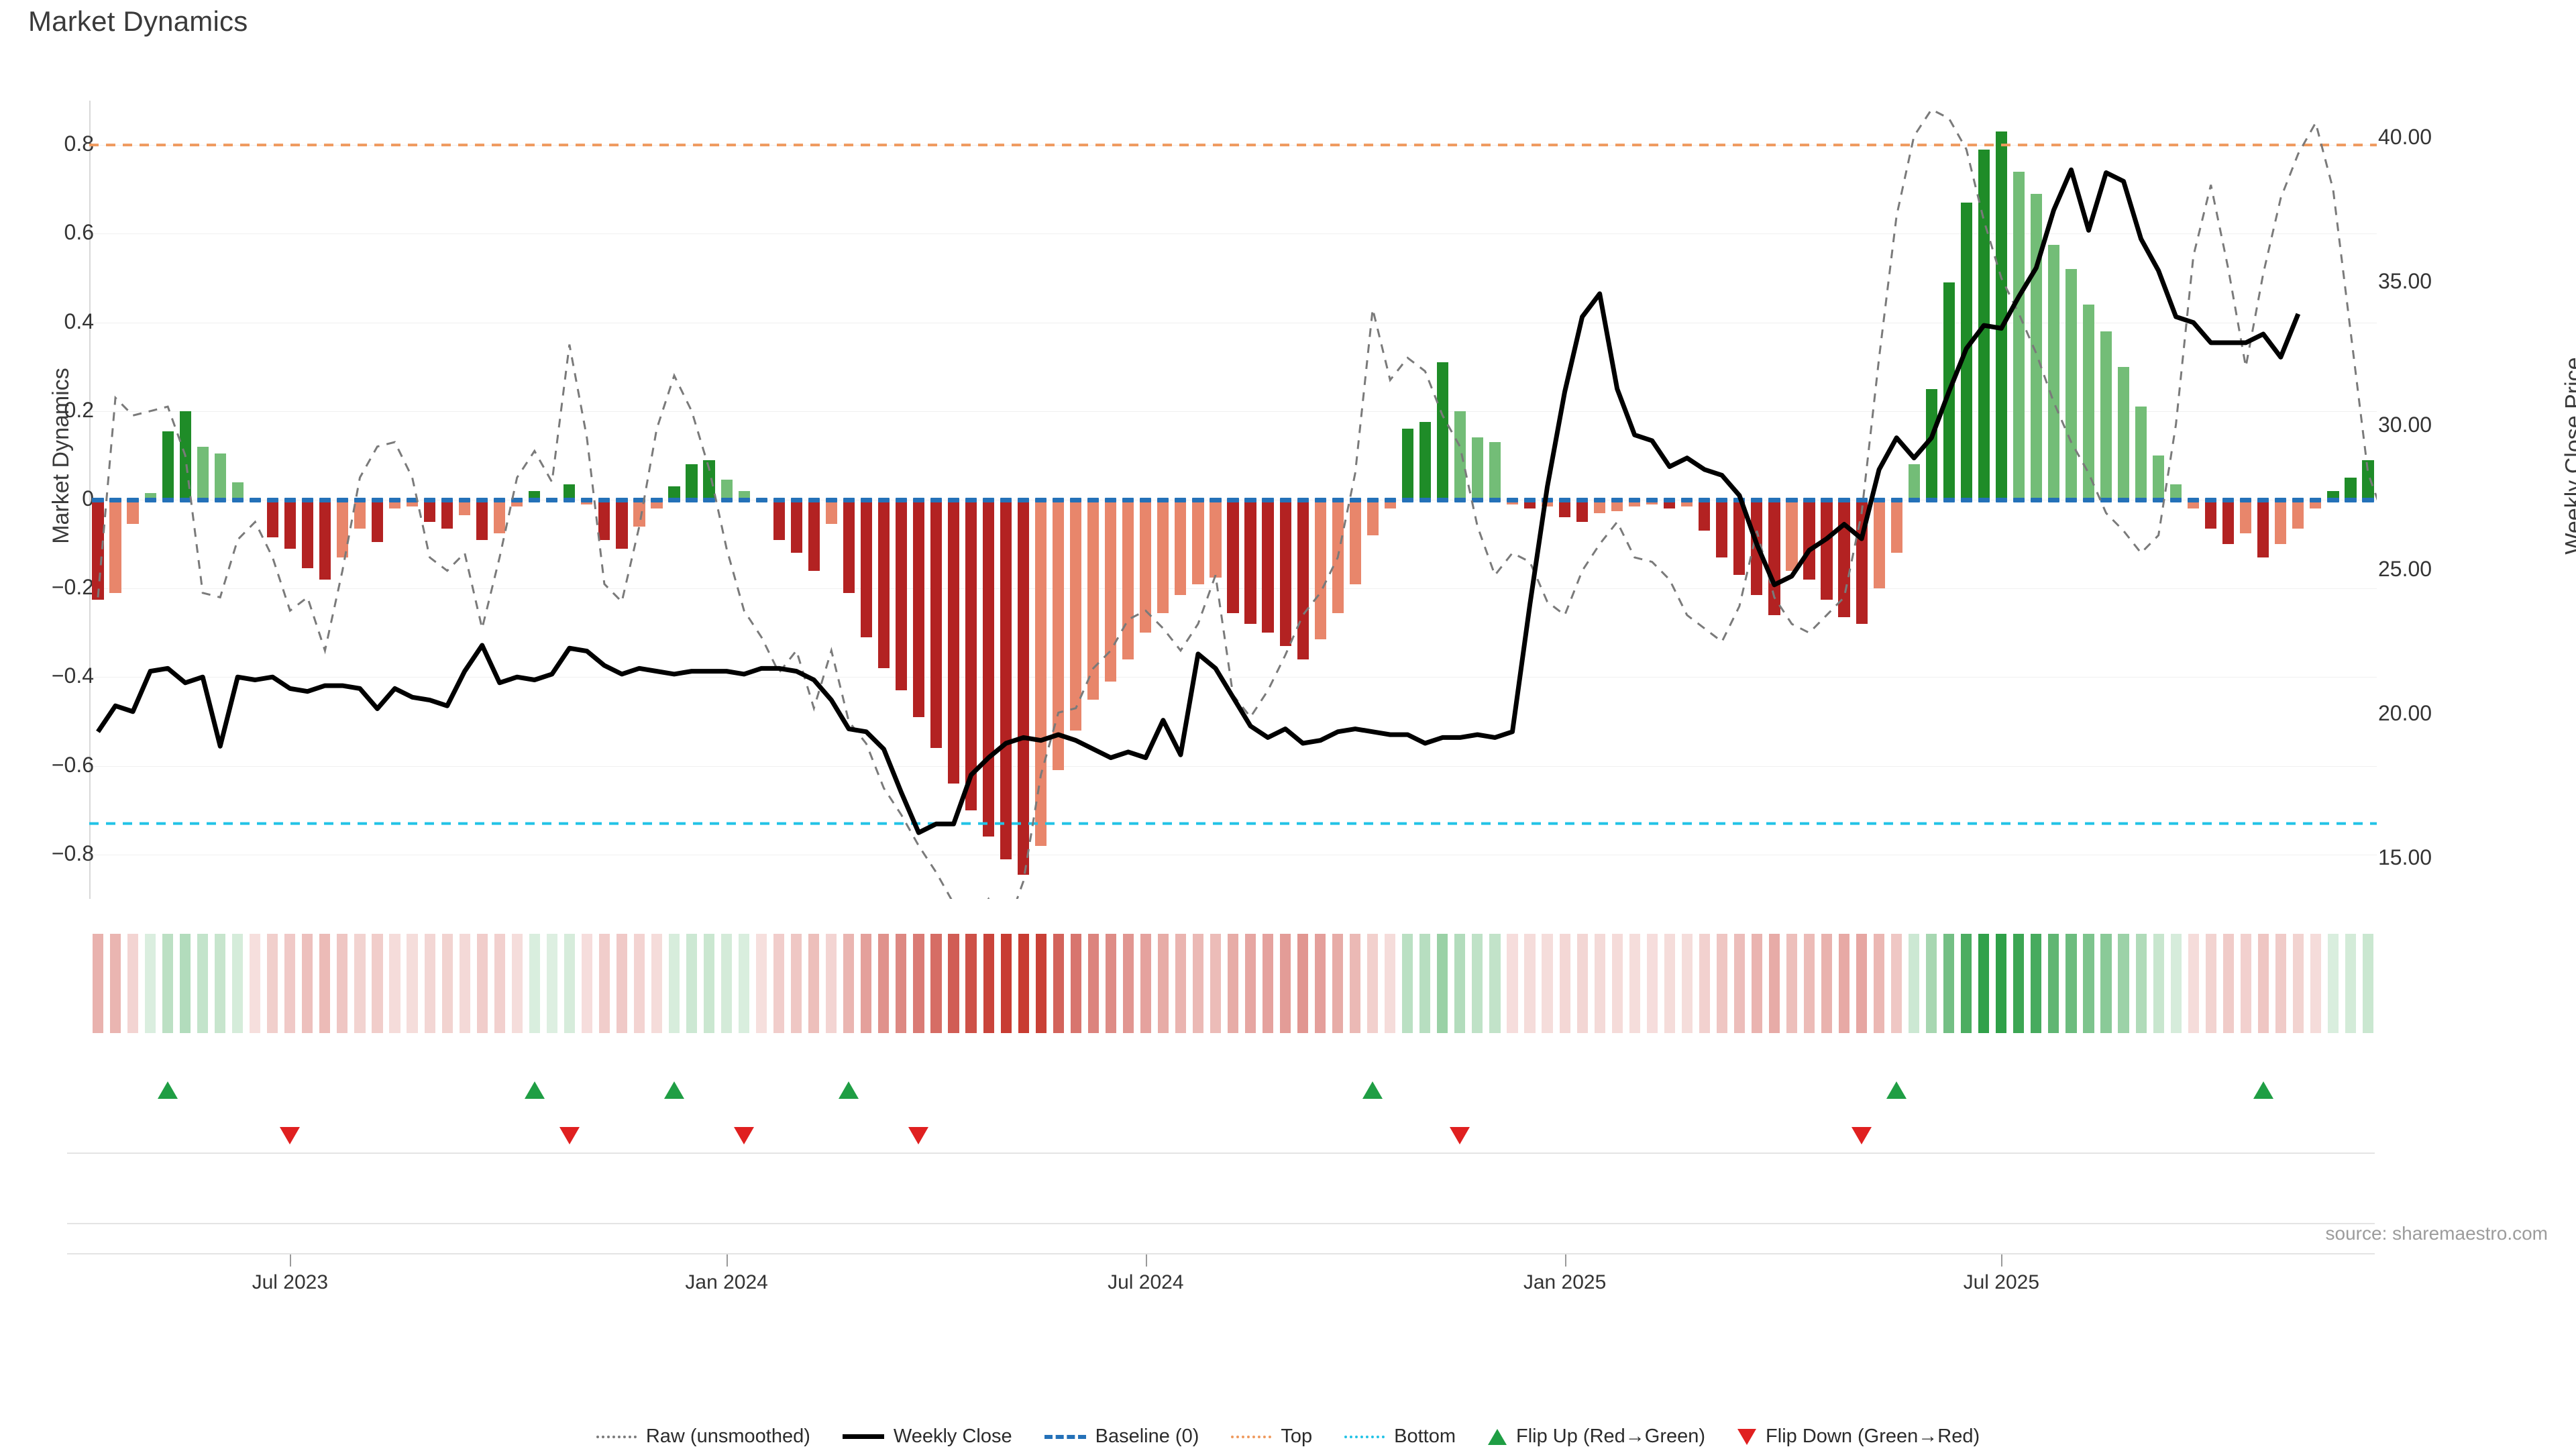 The width and height of the screenshot is (2576, 1449). Describe the element at coordinates (2568, 456) in the screenshot. I see `right-axis-label: Weekly Close Price` at that location.